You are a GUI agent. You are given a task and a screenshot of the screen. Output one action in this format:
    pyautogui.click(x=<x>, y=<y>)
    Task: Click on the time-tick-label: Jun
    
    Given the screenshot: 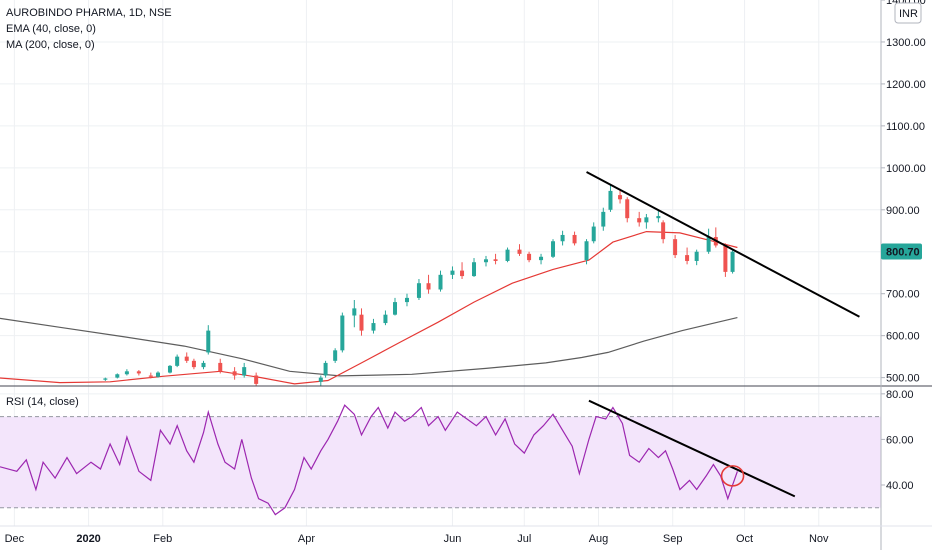 What is the action you would take?
    pyautogui.click(x=453, y=539)
    